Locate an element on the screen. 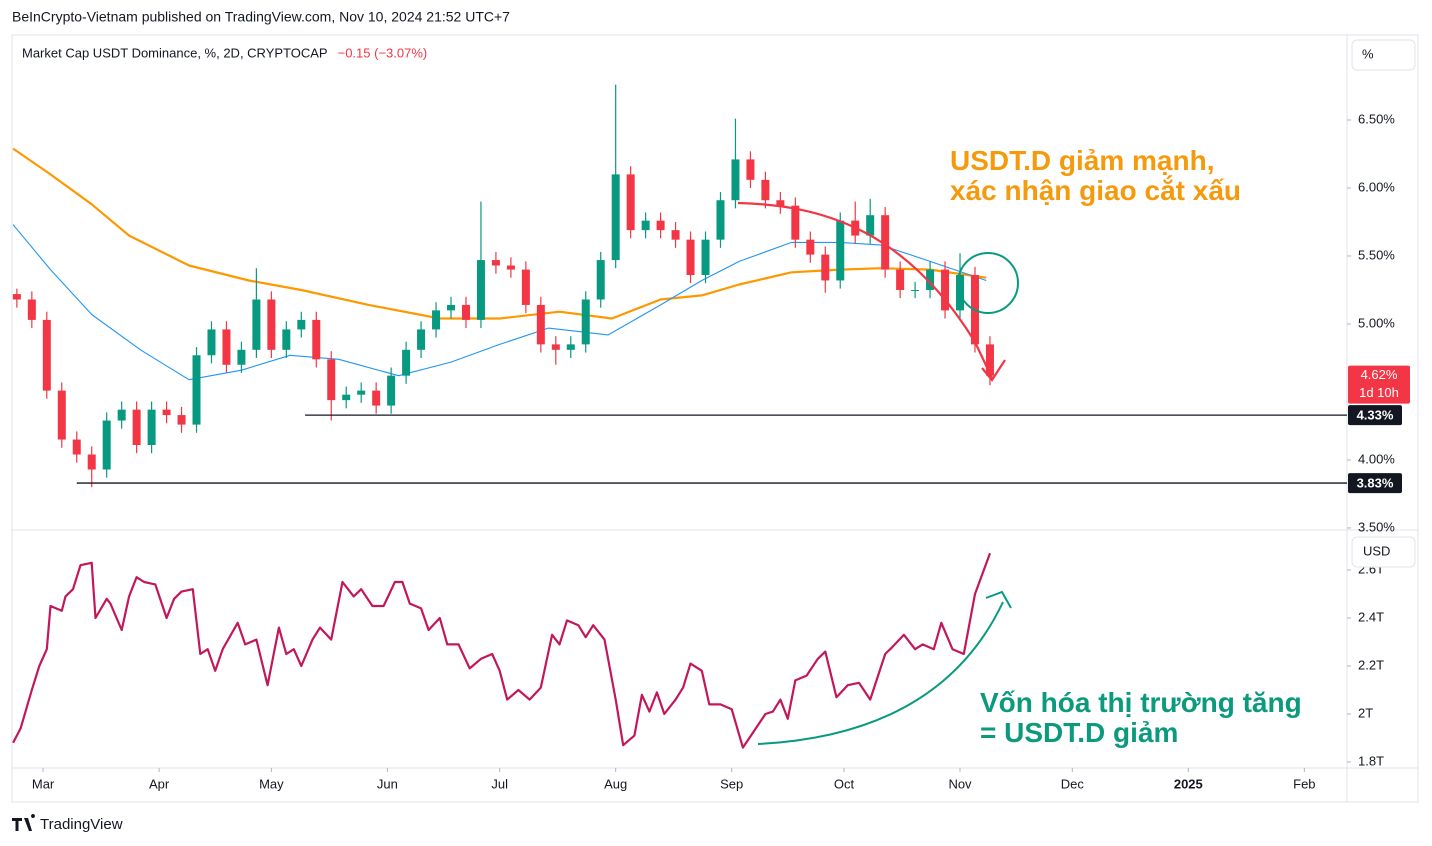 The width and height of the screenshot is (1432, 846). y-tick-label: 6.50% is located at coordinates (1376, 118).